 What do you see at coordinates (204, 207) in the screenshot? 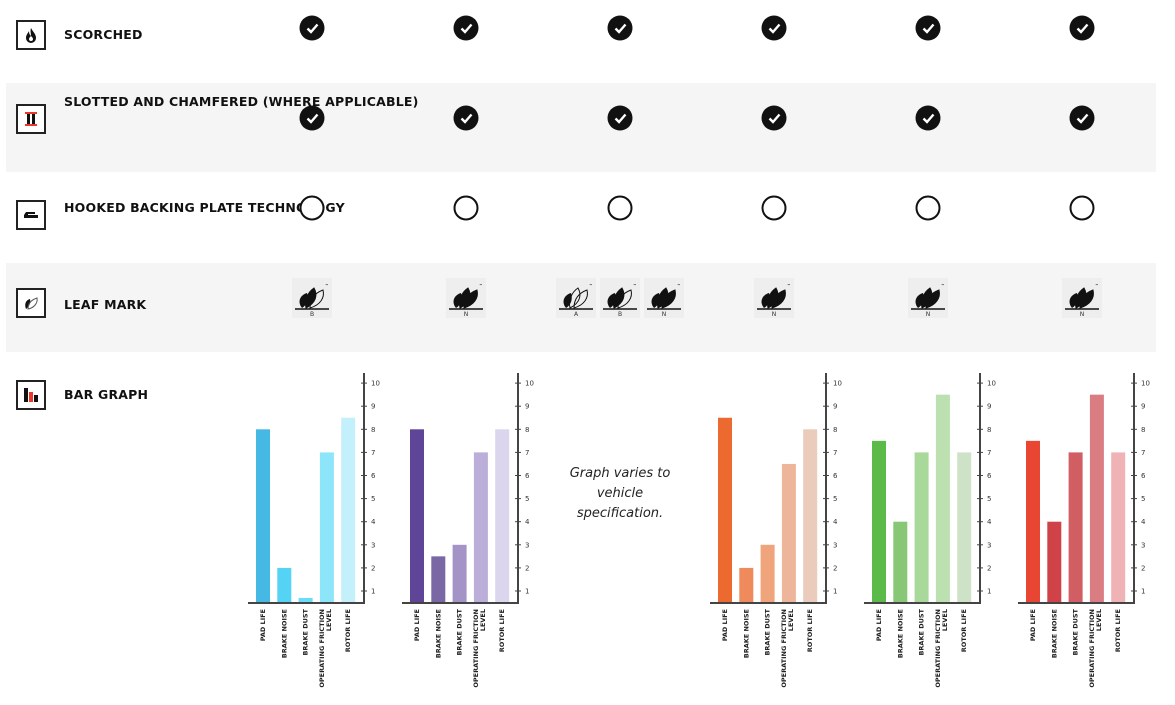
I see `row-label: HOOKED BACKING PLATE TECHNOLOGY` at bounding box center [204, 207].